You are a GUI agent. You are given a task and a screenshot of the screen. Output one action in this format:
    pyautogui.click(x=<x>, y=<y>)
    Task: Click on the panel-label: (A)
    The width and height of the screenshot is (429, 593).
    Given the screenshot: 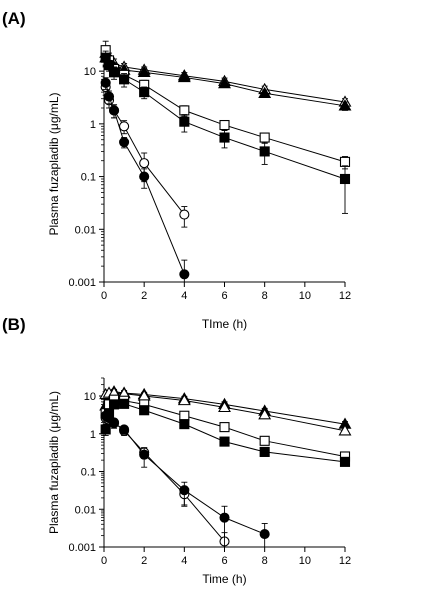 What is the action you would take?
    pyautogui.click(x=14, y=18)
    